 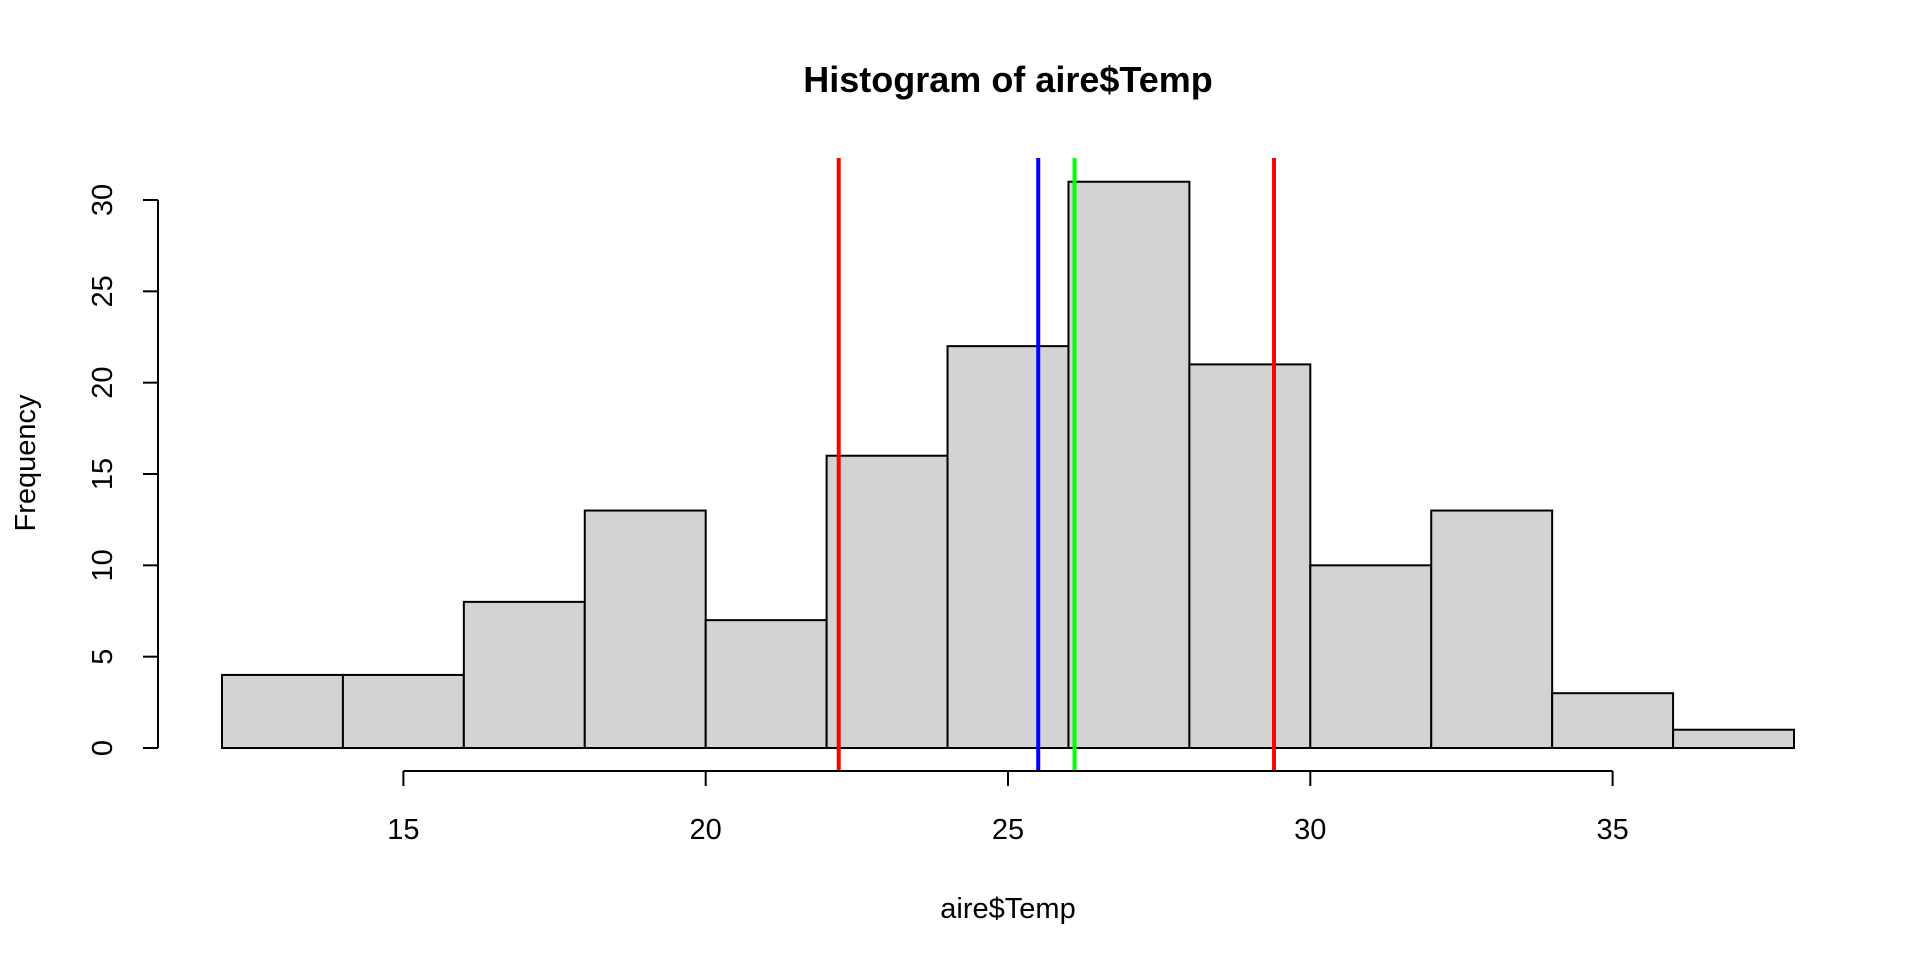 I want to click on x-axis: 15 20 25 30 35, so click(x=1008, y=808).